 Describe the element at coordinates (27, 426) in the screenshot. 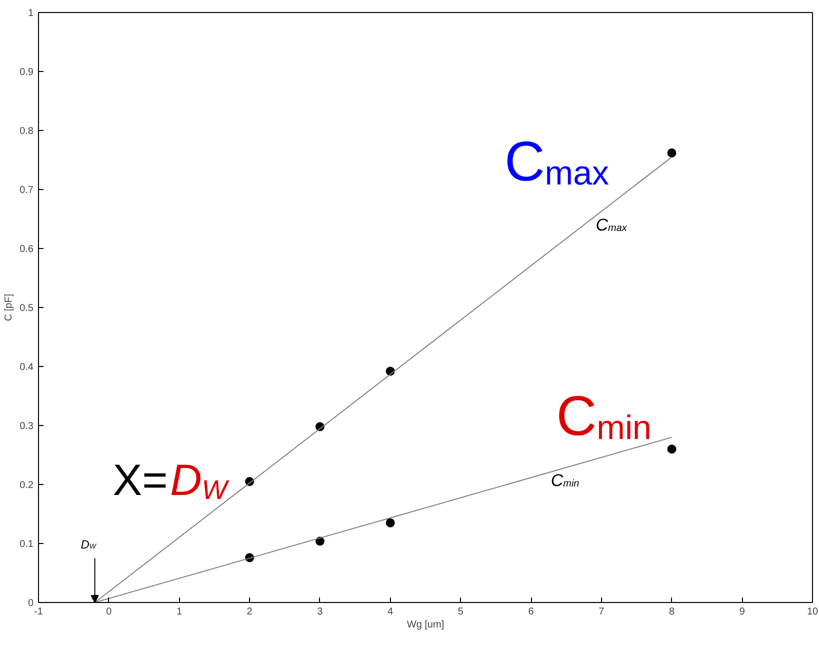

I see `y-tick-label: 0.3` at that location.